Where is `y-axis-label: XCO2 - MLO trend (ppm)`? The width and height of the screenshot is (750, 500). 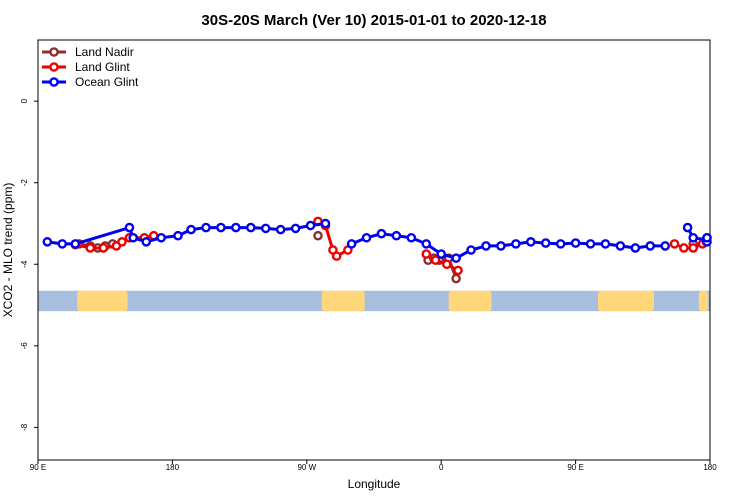
y-axis-label: XCO2 - MLO trend (ppm) is located at coordinates (8, 250).